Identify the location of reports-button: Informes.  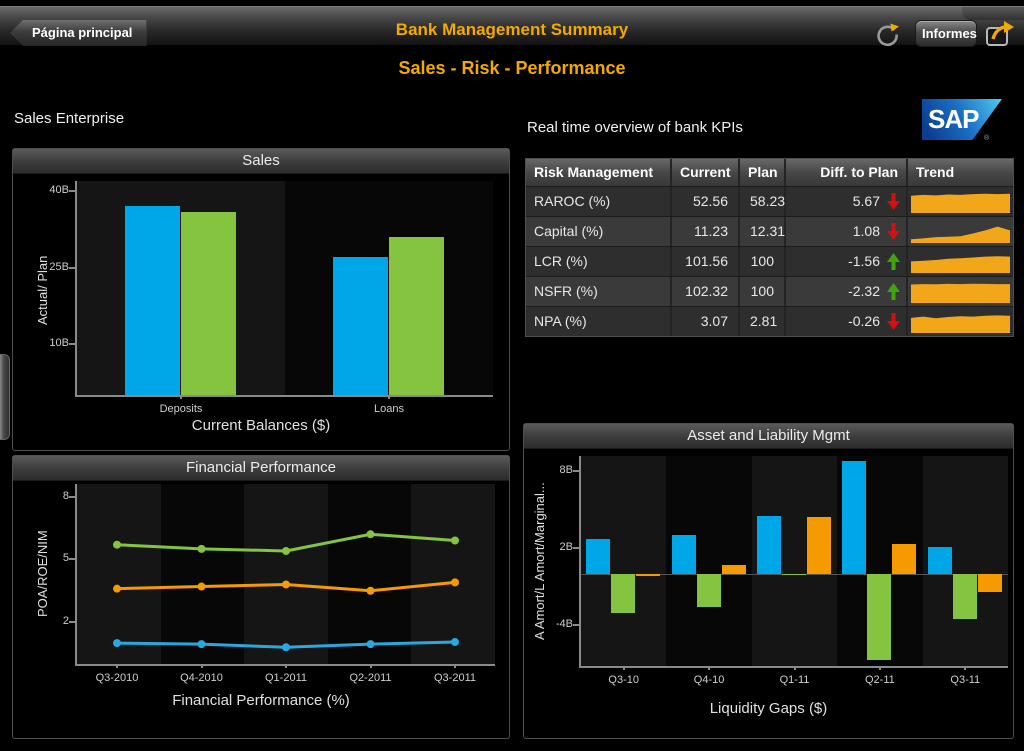
(946, 33).